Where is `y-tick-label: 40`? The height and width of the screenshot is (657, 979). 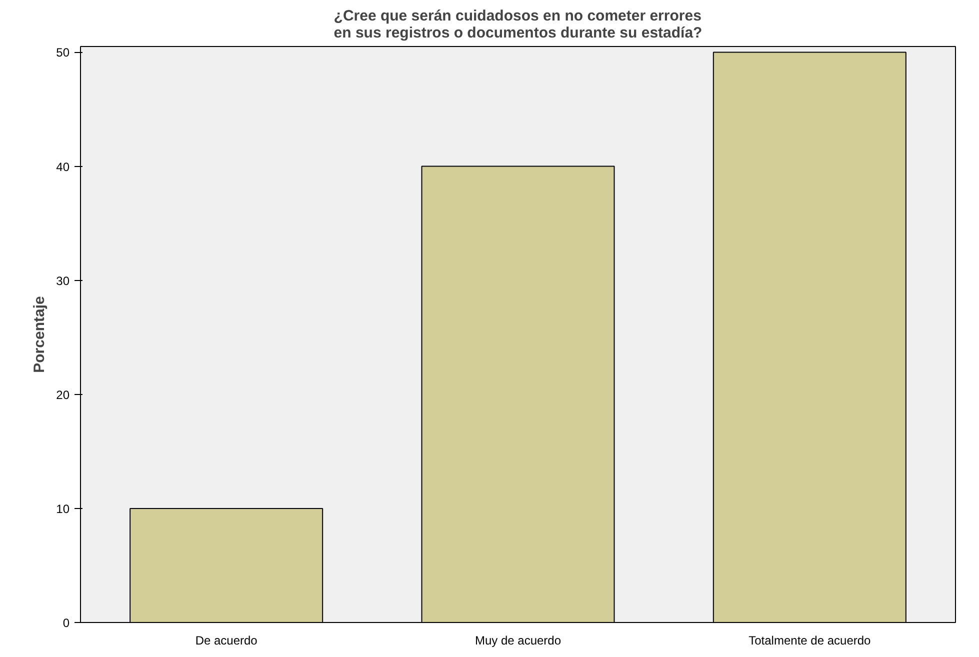
y-tick-label: 40 is located at coordinates (63, 167).